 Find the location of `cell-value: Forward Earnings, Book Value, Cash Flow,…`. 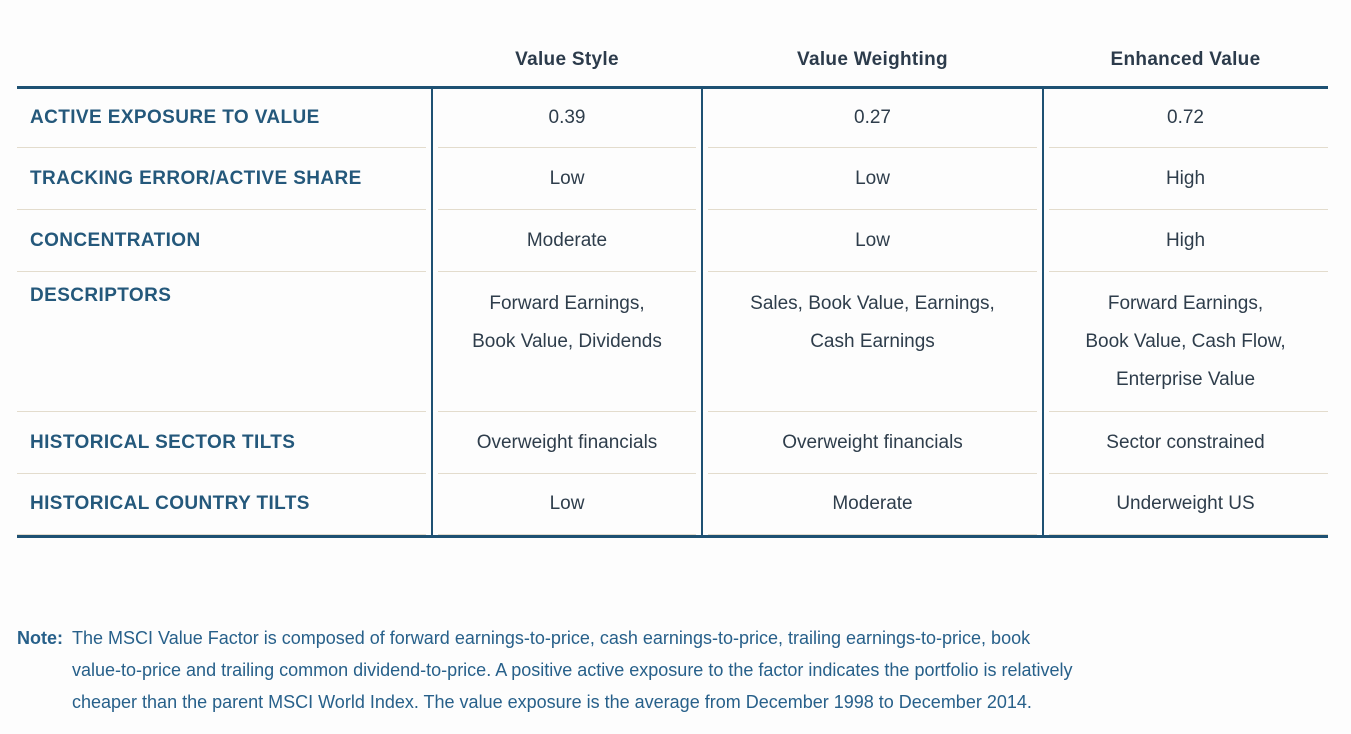

cell-value: Forward Earnings, Book Value, Cash Flow,… is located at coordinates (1185, 341).